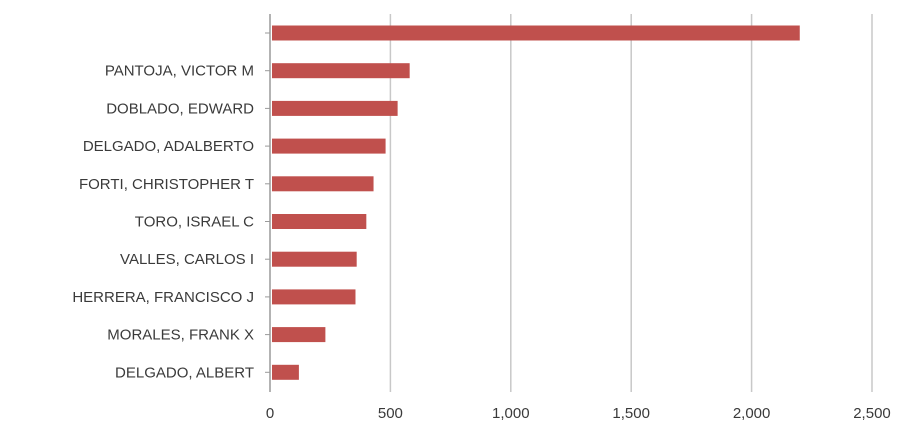 The width and height of the screenshot is (902, 428). I want to click on category-label: HERRERA, FRANCISCO J, so click(163, 297).